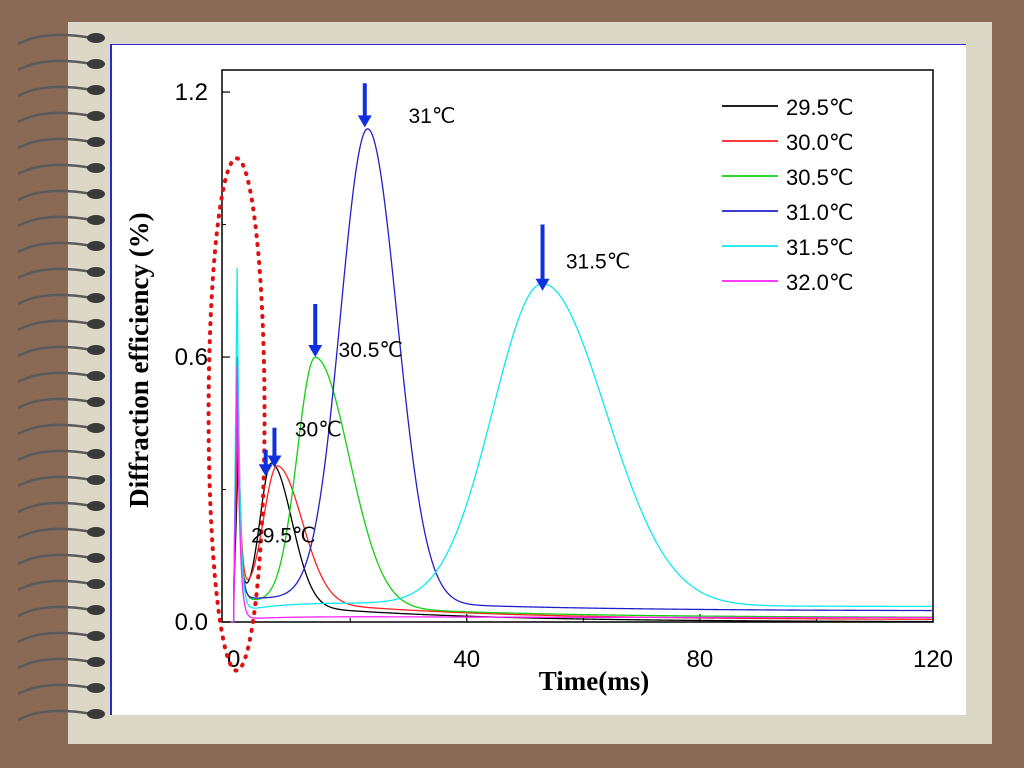 Image resolution: width=1024 pixels, height=768 pixels. I want to click on x-axis-label: Time(ms), so click(594, 681).